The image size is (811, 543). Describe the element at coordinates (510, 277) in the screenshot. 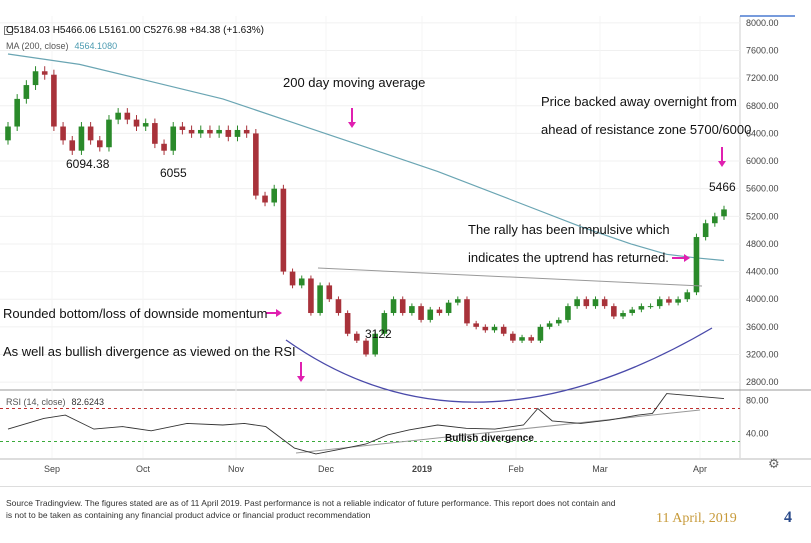

I see `resistance-line` at that location.